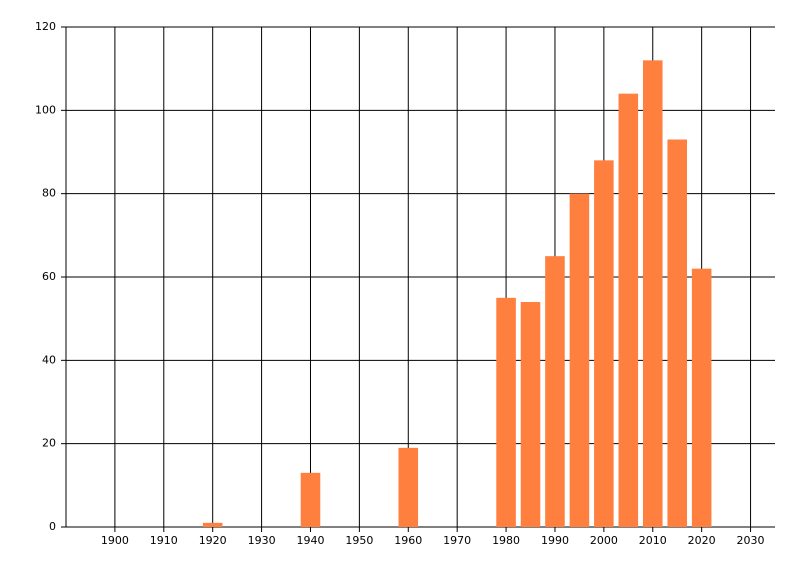 The height and width of the screenshot is (576, 800). I want to click on x-tick-label: 1920, so click(213, 540).